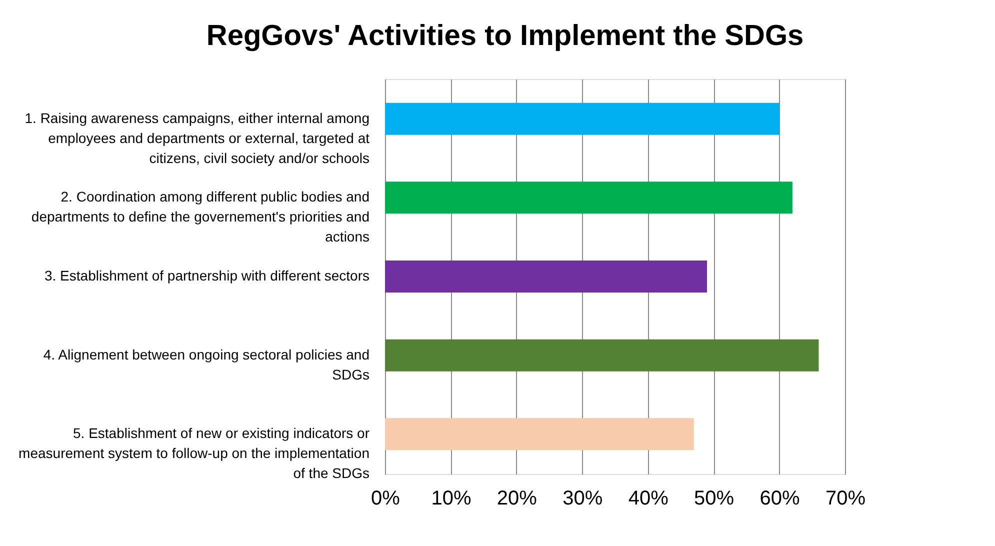  What do you see at coordinates (385, 499) in the screenshot?
I see `x-tick-label: 0%` at bounding box center [385, 499].